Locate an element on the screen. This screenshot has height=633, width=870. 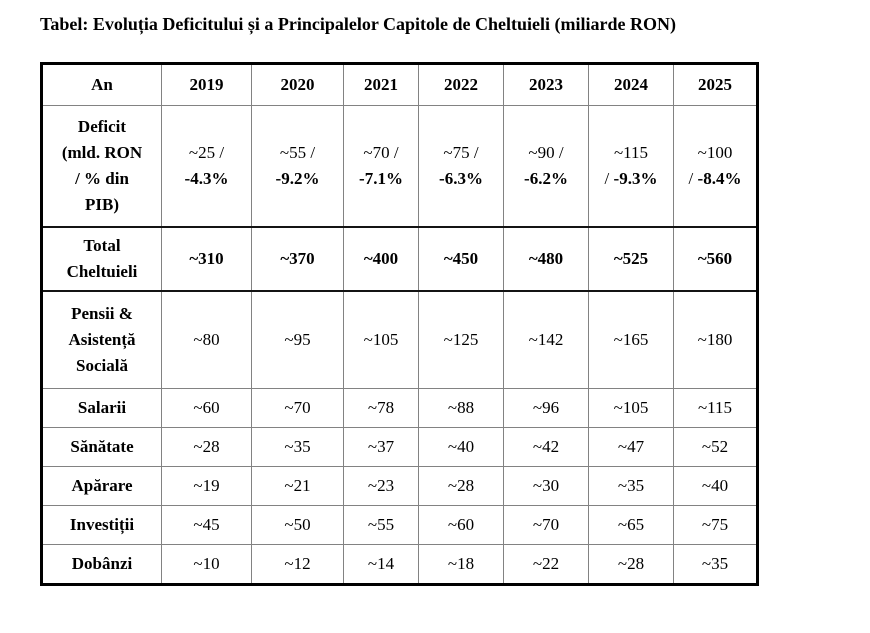
deficit-percent-value: -4.3% is located at coordinates (206, 178).